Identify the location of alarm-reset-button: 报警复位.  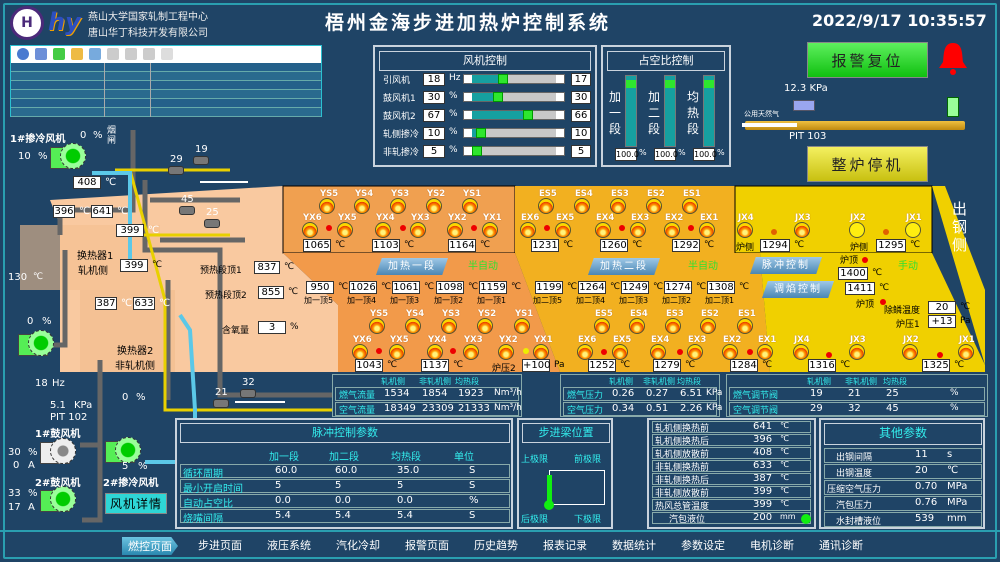
(867, 60).